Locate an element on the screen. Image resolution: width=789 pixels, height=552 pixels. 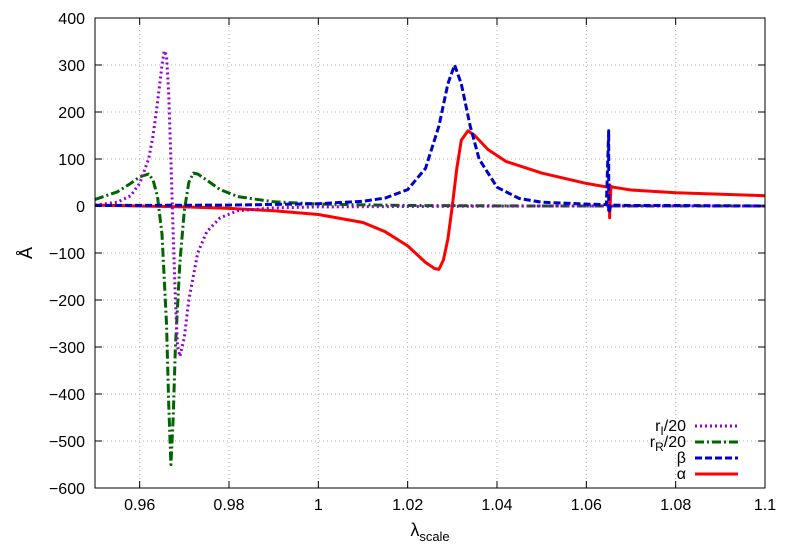
y-tick-label: −200 is located at coordinates (67, 301).